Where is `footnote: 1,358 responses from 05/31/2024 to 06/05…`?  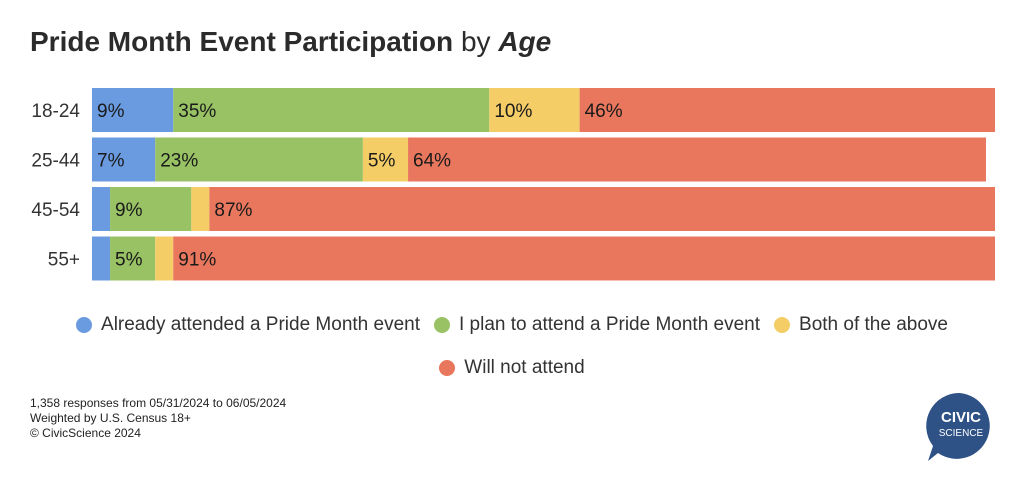
footnote: 1,358 responses from 05/31/2024 to 06/05… is located at coordinates (158, 418).